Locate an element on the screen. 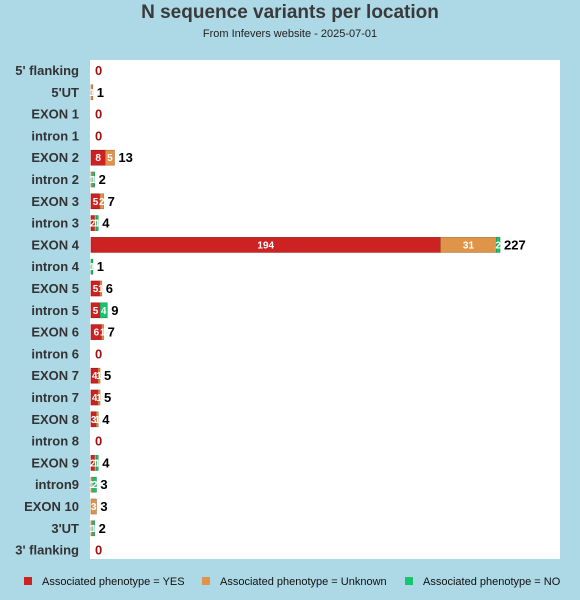 Image resolution: width=580 pixels, height=600 pixels. category-label: EXON 3 is located at coordinates (55, 201).